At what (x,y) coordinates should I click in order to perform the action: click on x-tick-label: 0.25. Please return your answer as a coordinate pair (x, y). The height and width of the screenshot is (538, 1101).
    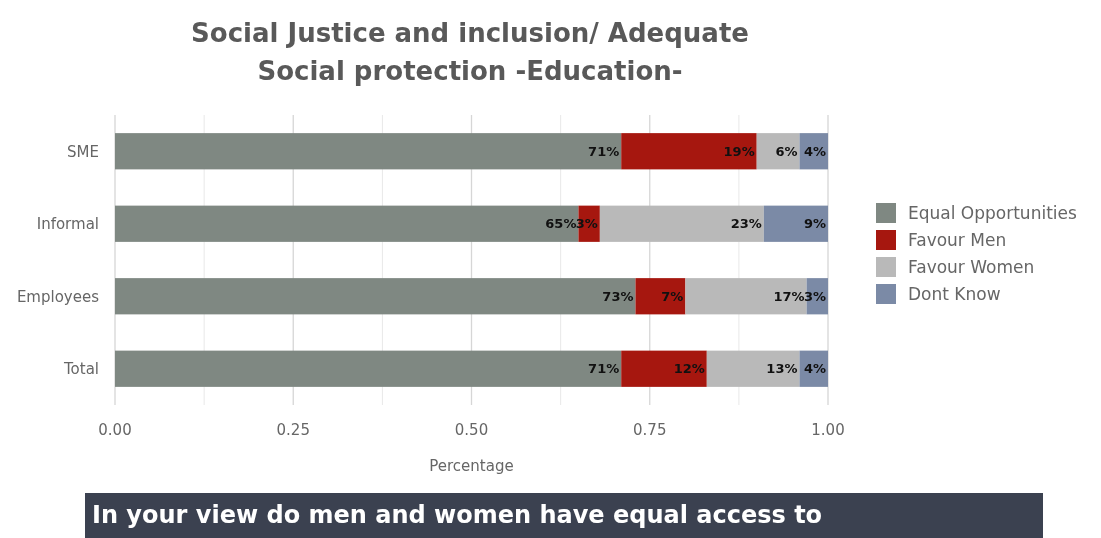
    Looking at the image, I should click on (293, 430).